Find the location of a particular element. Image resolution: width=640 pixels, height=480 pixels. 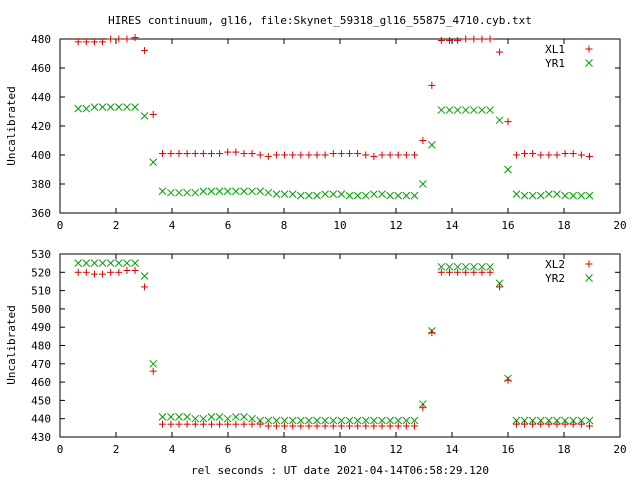

x-tick-label: 12 is located at coordinates (395, 449).